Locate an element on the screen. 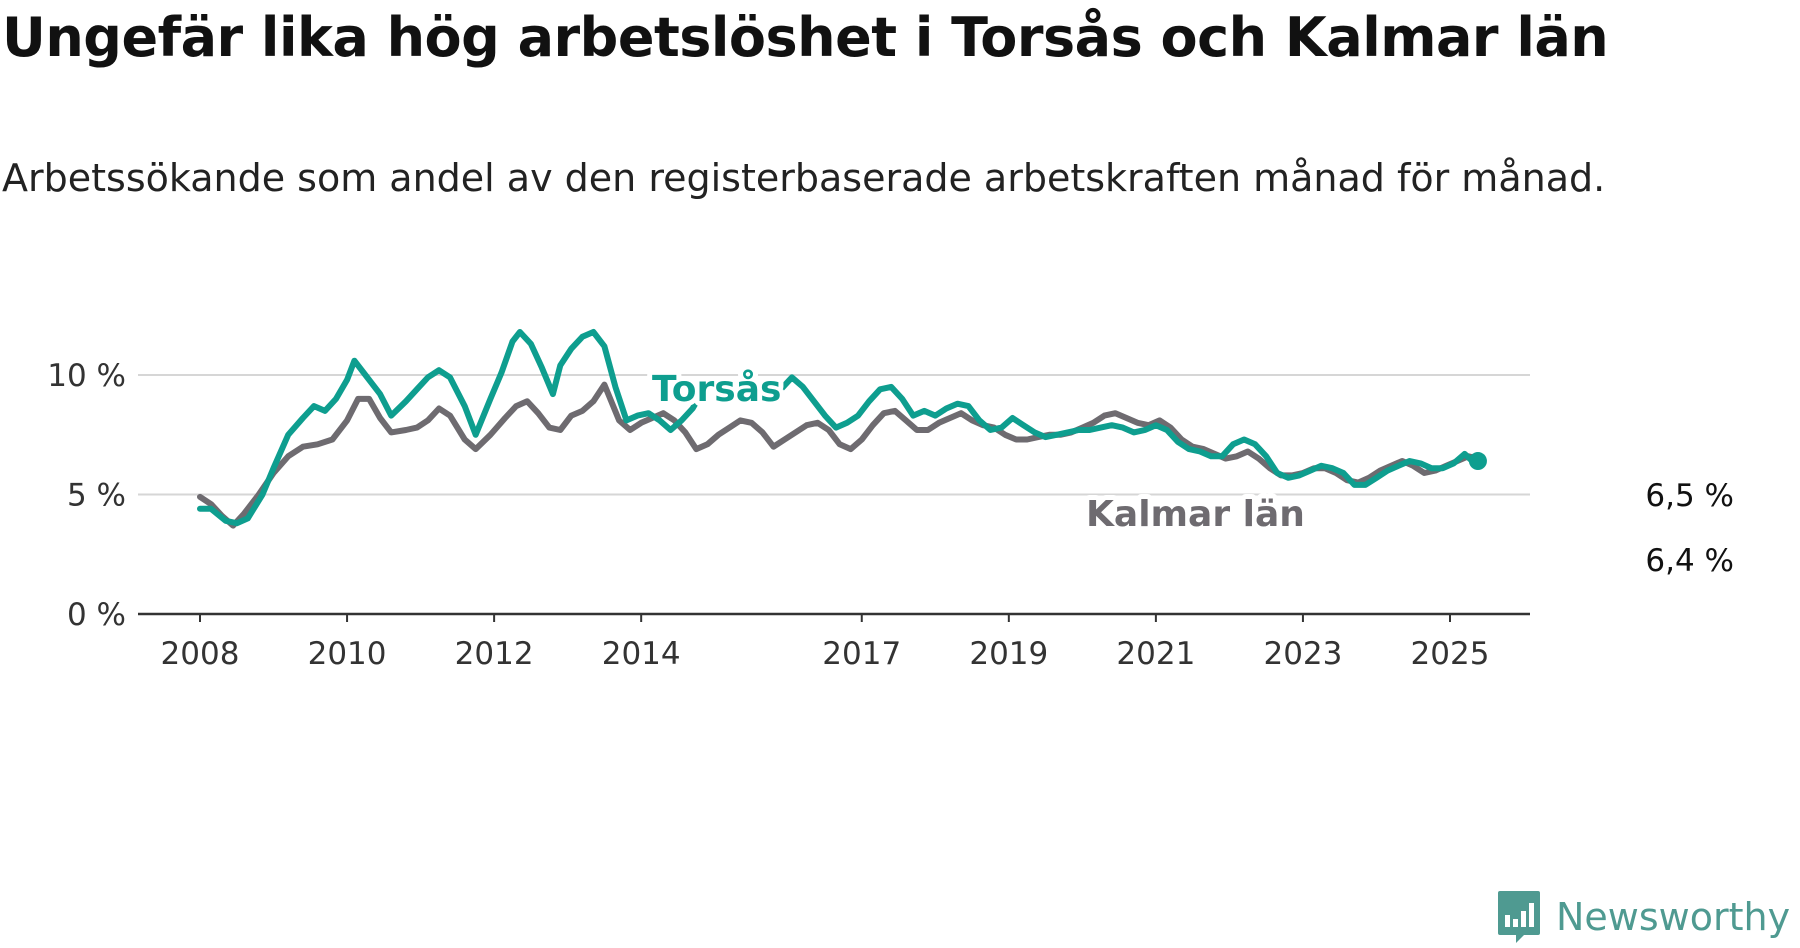 The width and height of the screenshot is (1800, 948). x-tick-label: 2021 is located at coordinates (1155, 654).